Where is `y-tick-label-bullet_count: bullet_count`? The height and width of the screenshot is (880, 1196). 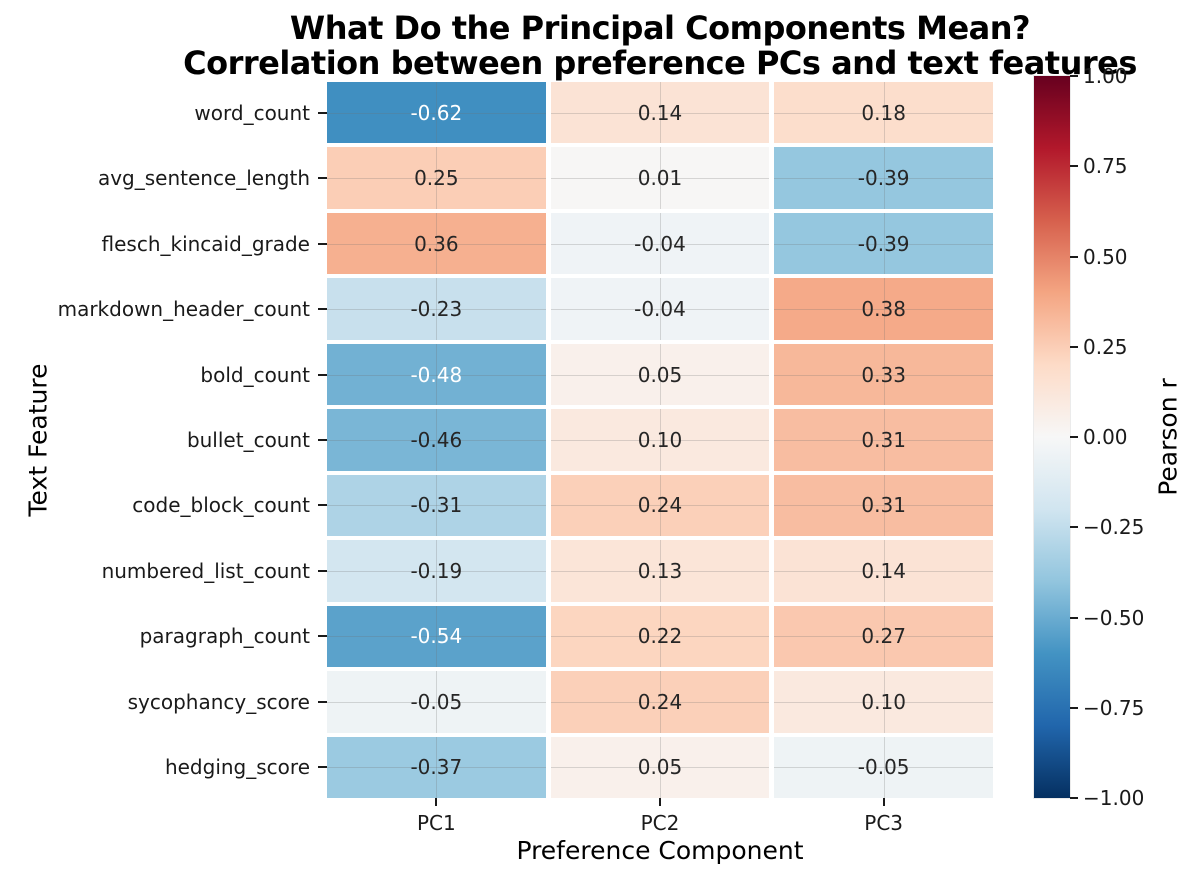
y-tick-label-bullet_count: bullet_count is located at coordinates (248, 440).